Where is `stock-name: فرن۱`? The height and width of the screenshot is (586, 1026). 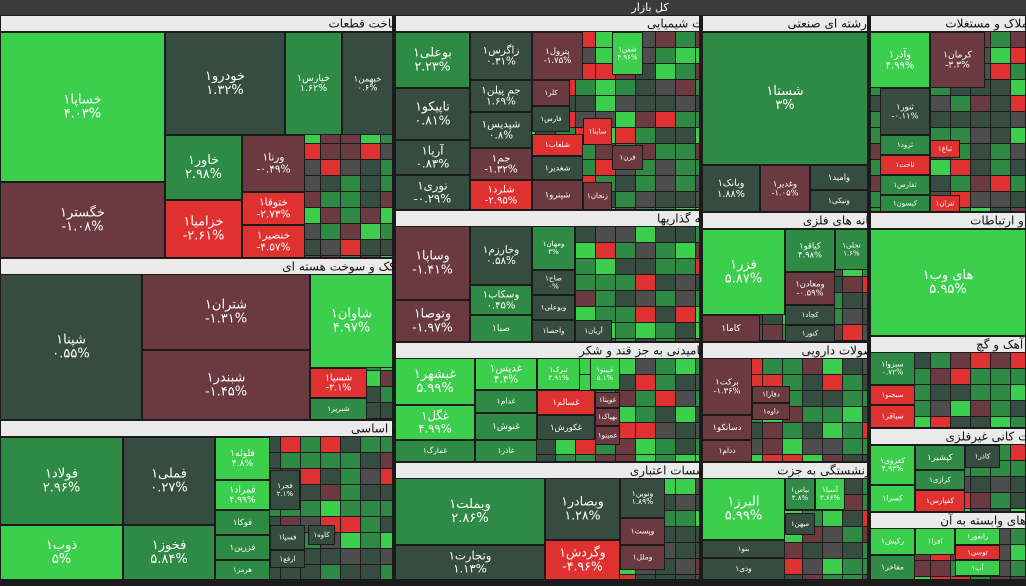 stock-name: فرن۱ is located at coordinates (627, 158).